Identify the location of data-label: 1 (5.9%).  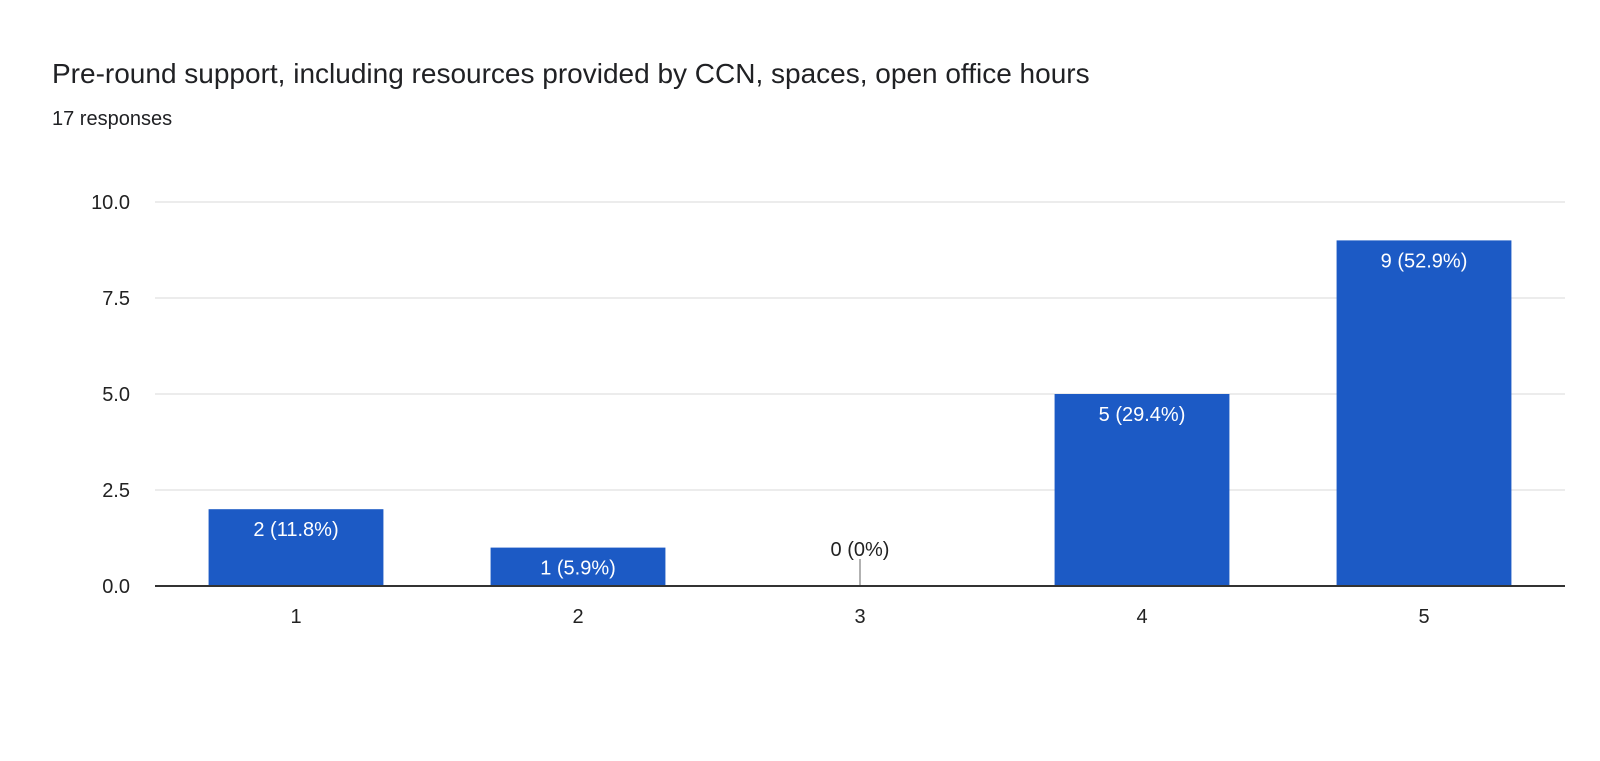
(578, 569).